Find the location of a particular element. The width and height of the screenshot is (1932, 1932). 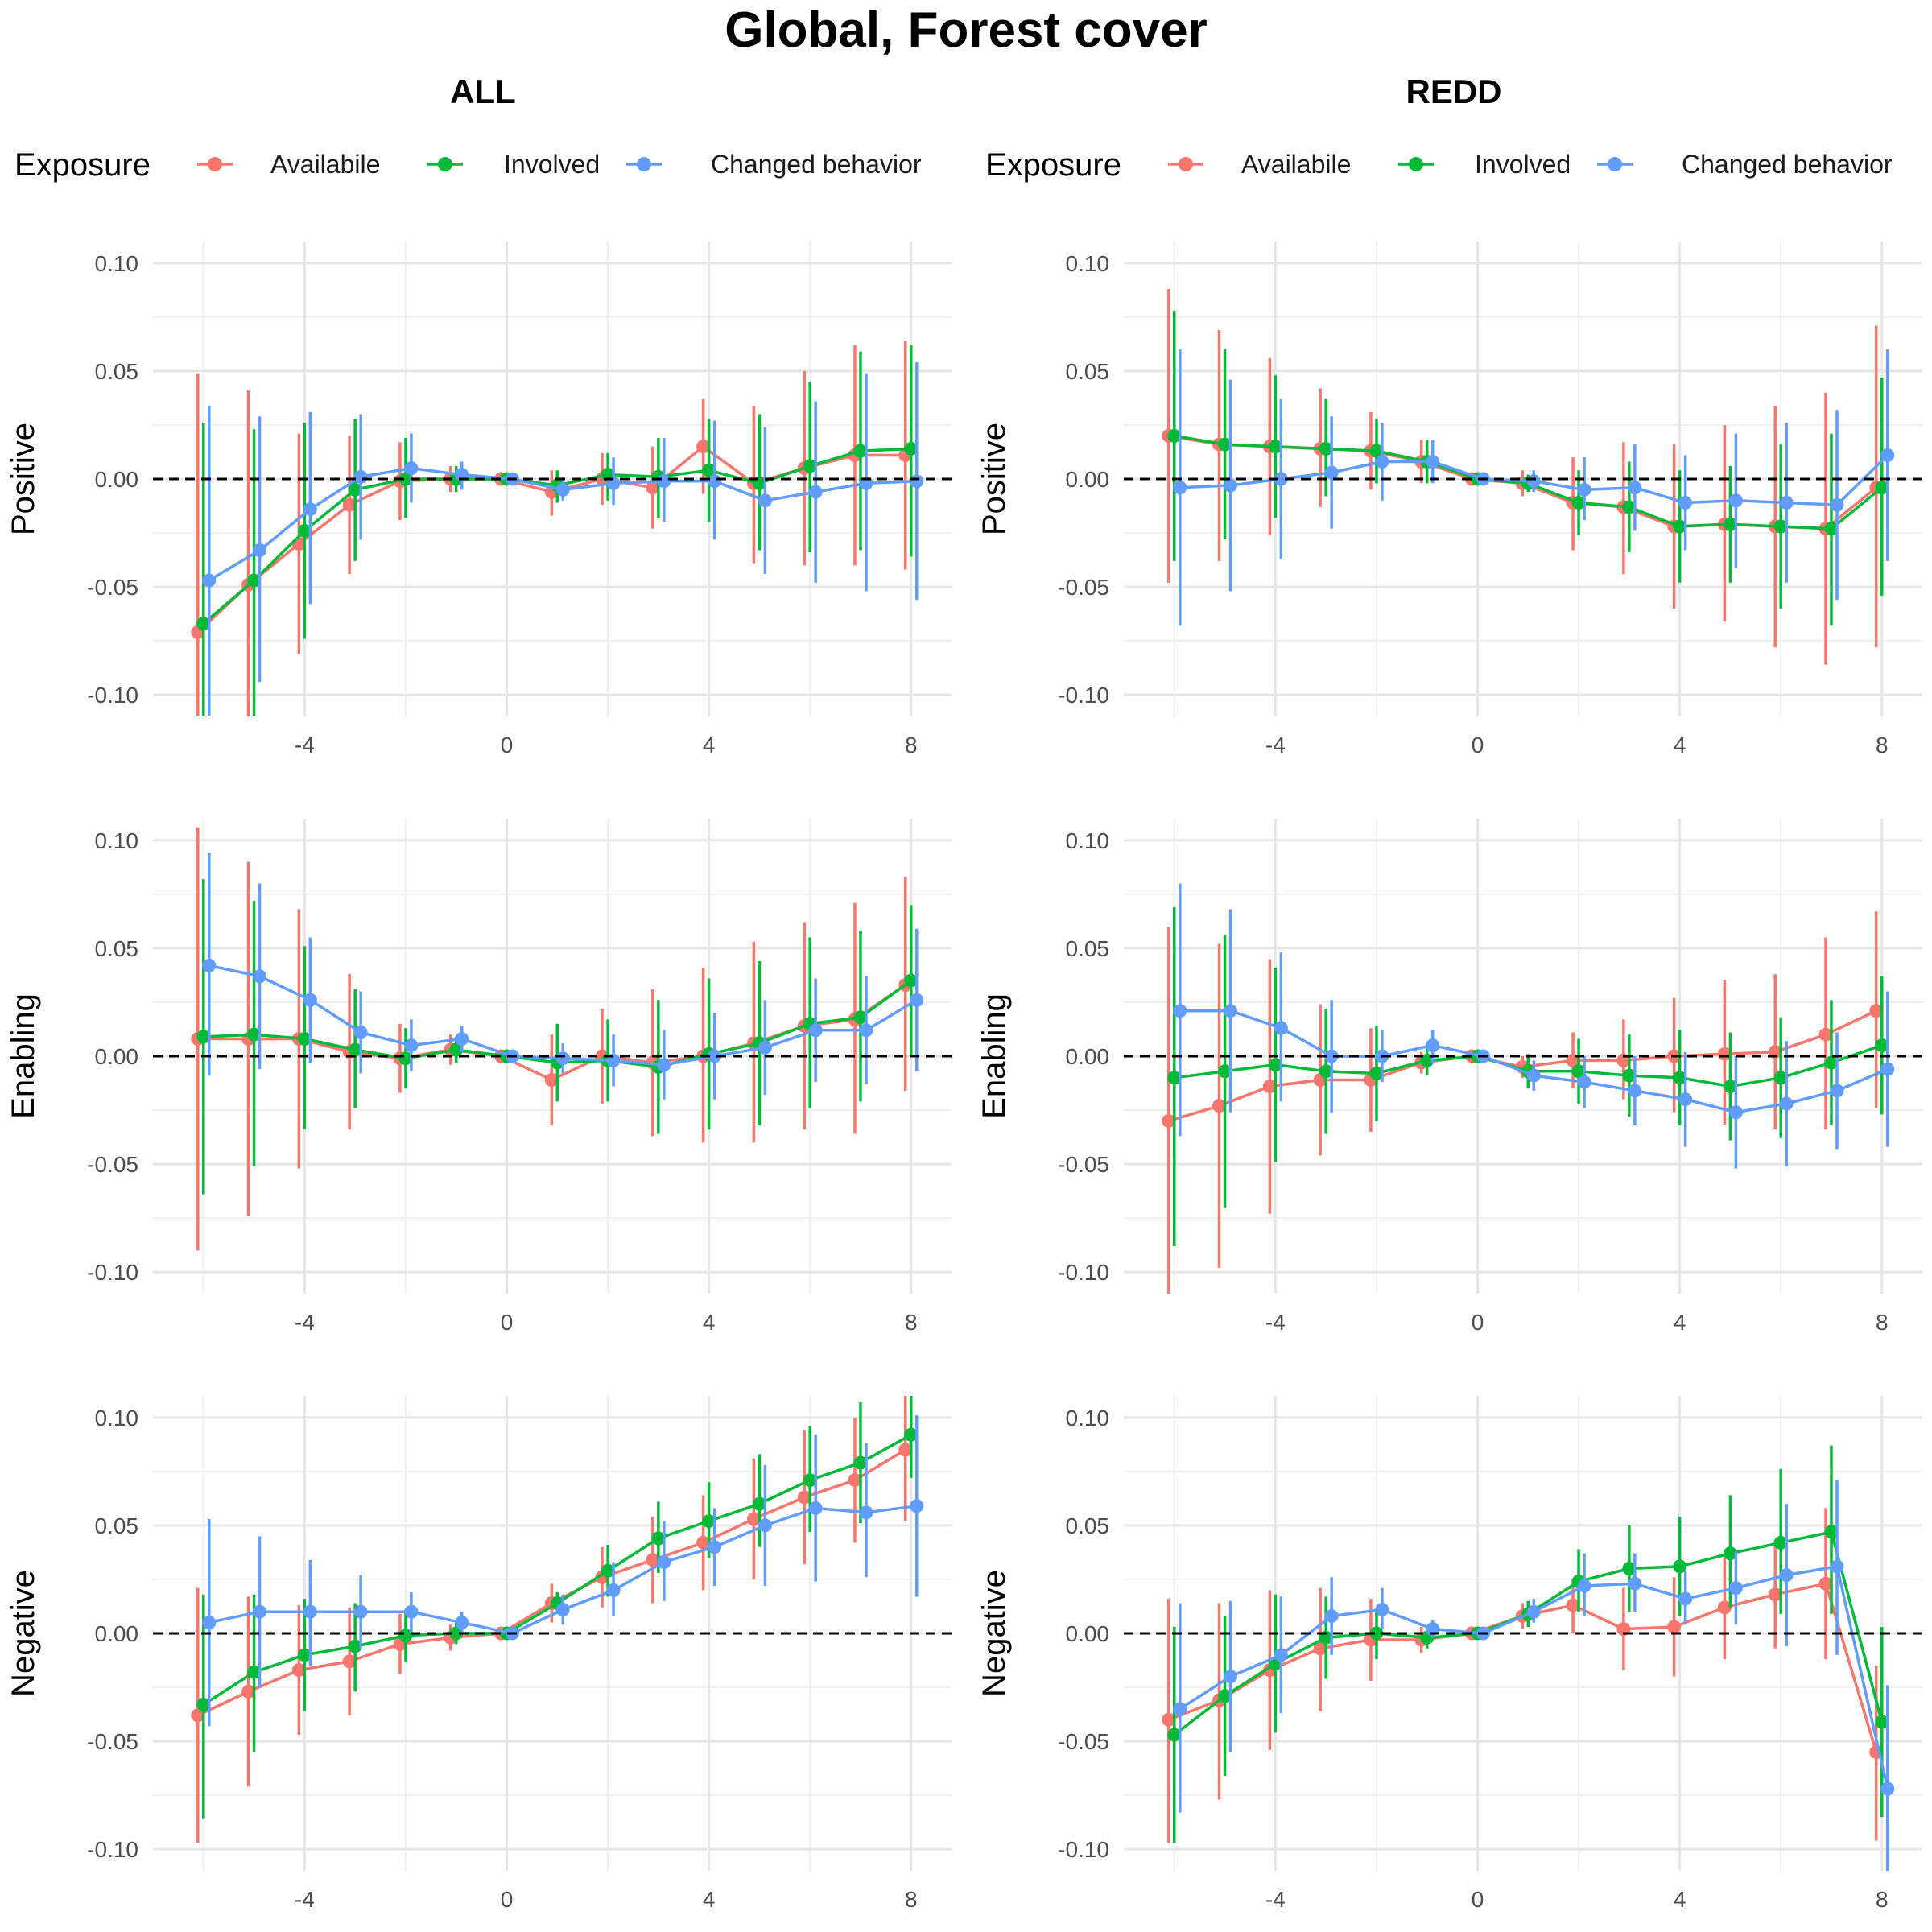

panel-redd-positive: 0.10 0.05 0.00 -0.05 -0.10 -4 0 4 8 Positive is located at coordinates (1449, 500).